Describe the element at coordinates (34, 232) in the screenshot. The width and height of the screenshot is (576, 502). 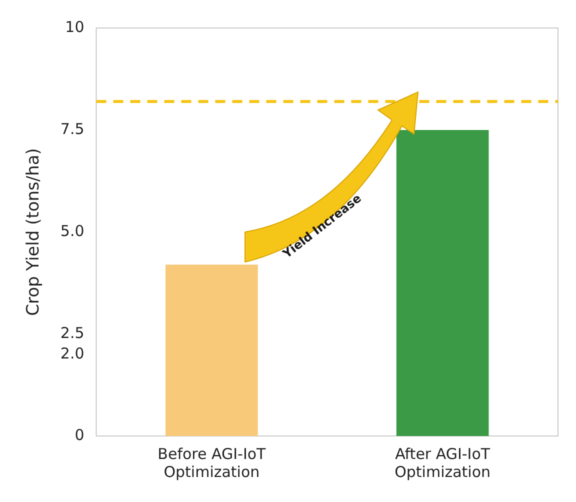
I see `y-axis-title: Crop Yield (tons/ha)` at that location.